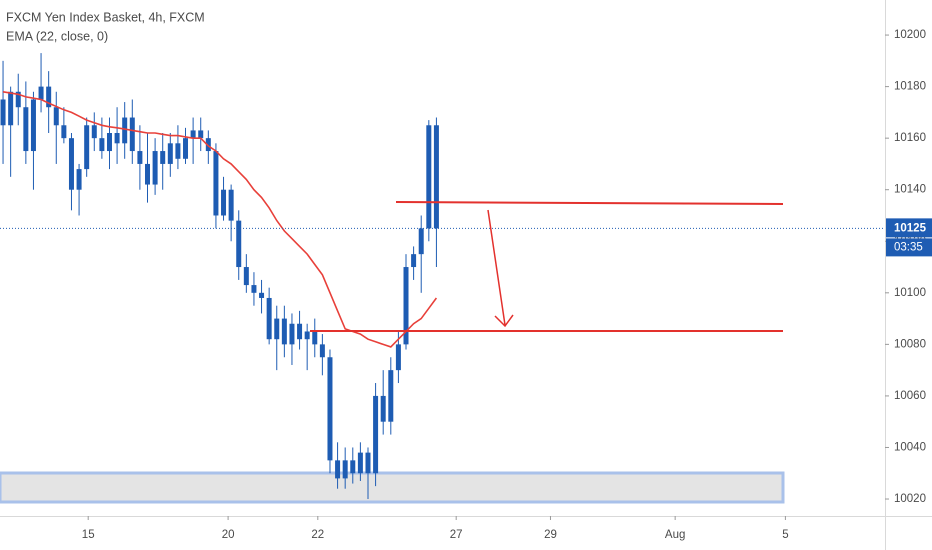  I want to click on y-tick-label: 10140, so click(910, 190).